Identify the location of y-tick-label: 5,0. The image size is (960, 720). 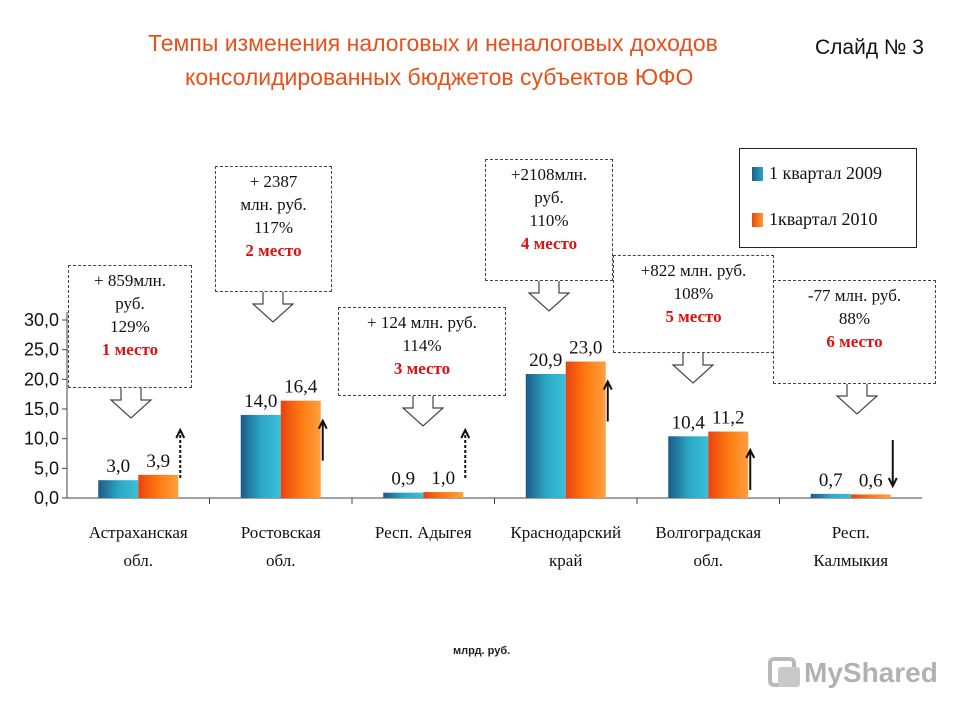
(46, 468).